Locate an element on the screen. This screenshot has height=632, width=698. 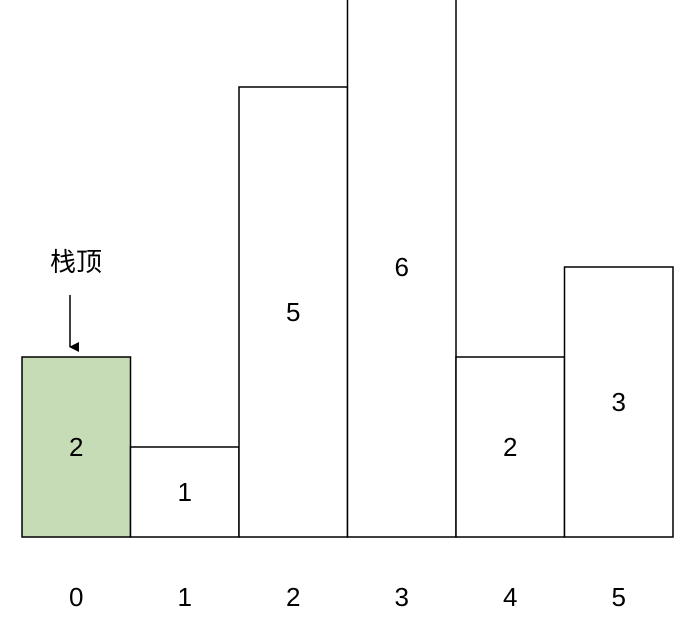
bar-0: 2 is located at coordinates (76, 447).